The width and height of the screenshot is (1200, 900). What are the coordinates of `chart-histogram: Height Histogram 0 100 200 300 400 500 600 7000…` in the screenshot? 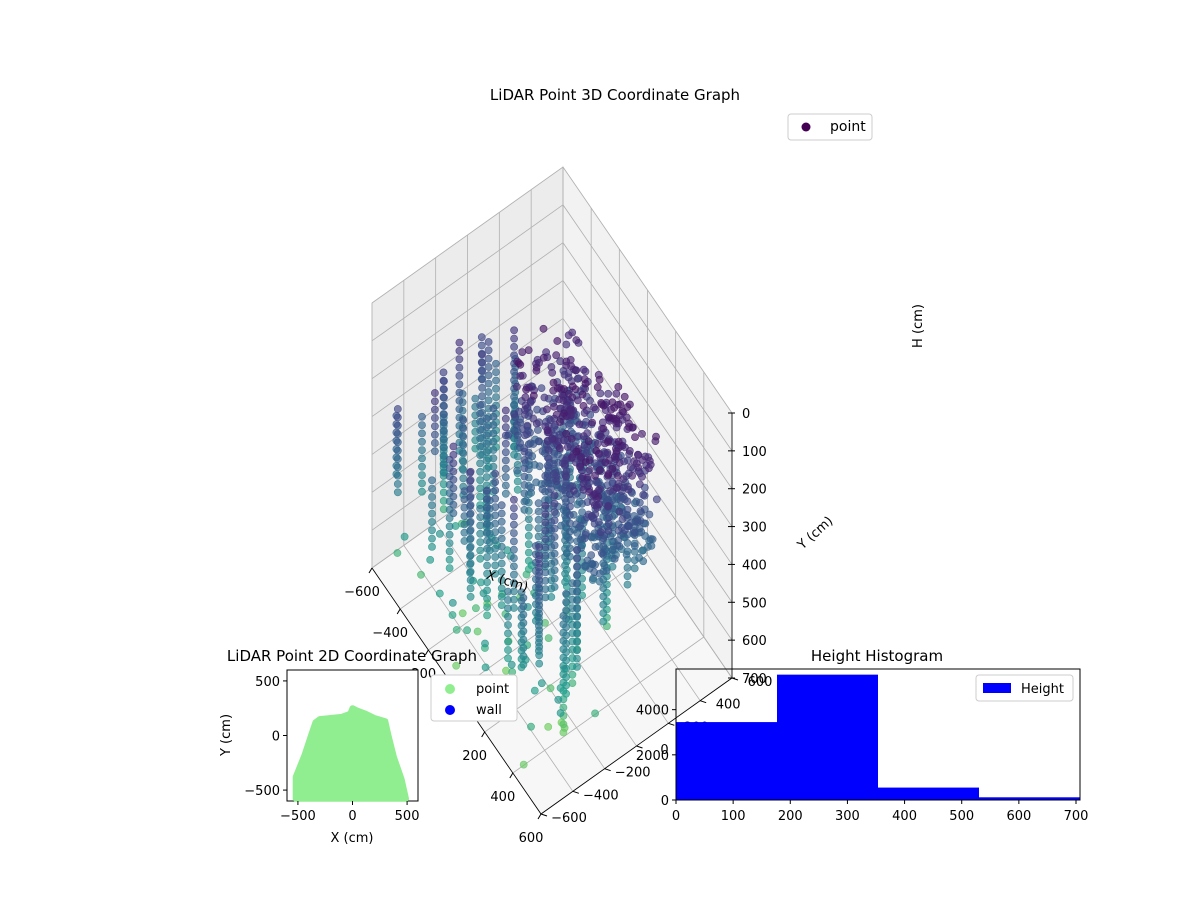 It's located at (862, 735).